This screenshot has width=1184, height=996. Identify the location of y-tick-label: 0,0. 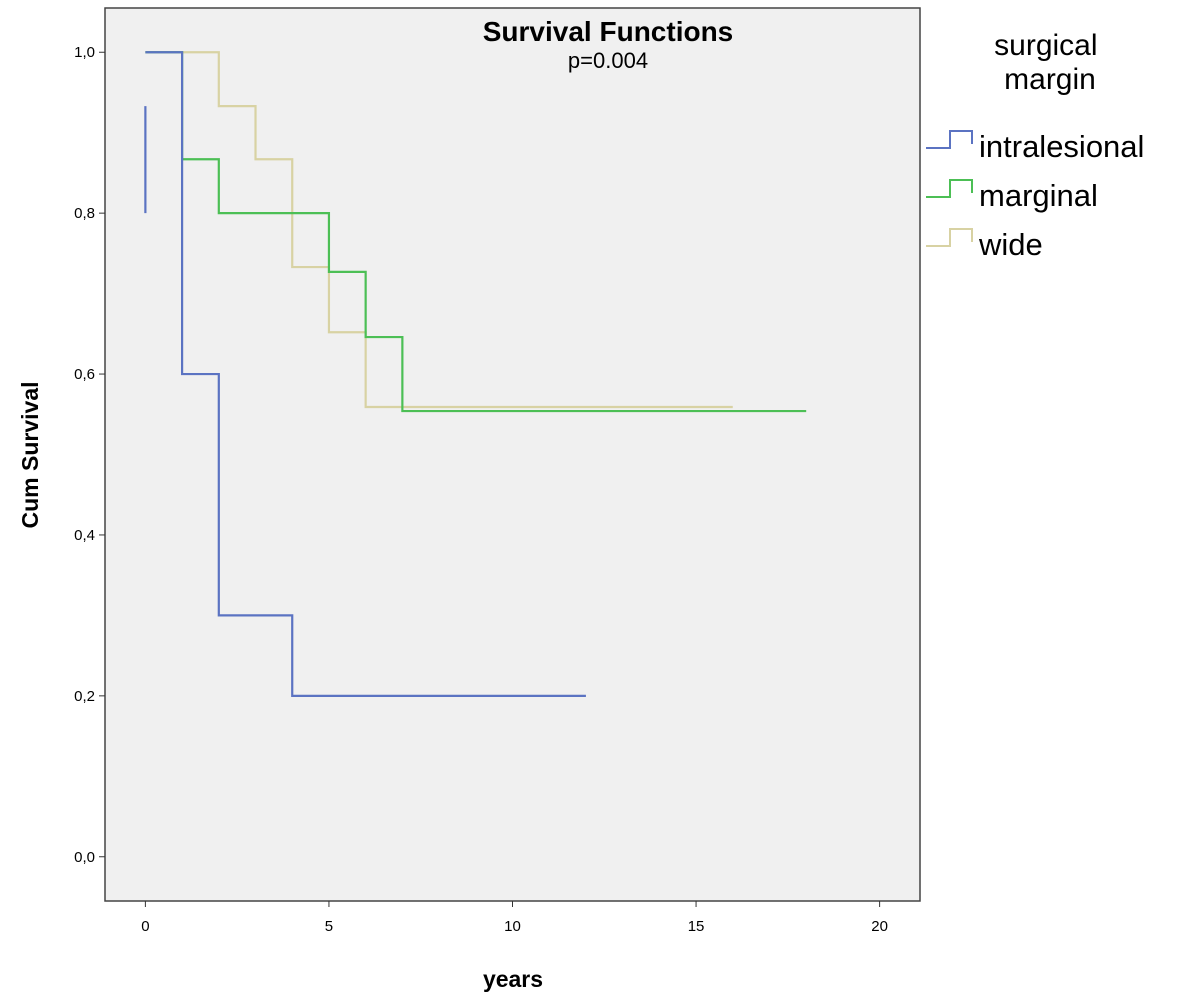
(84, 857).